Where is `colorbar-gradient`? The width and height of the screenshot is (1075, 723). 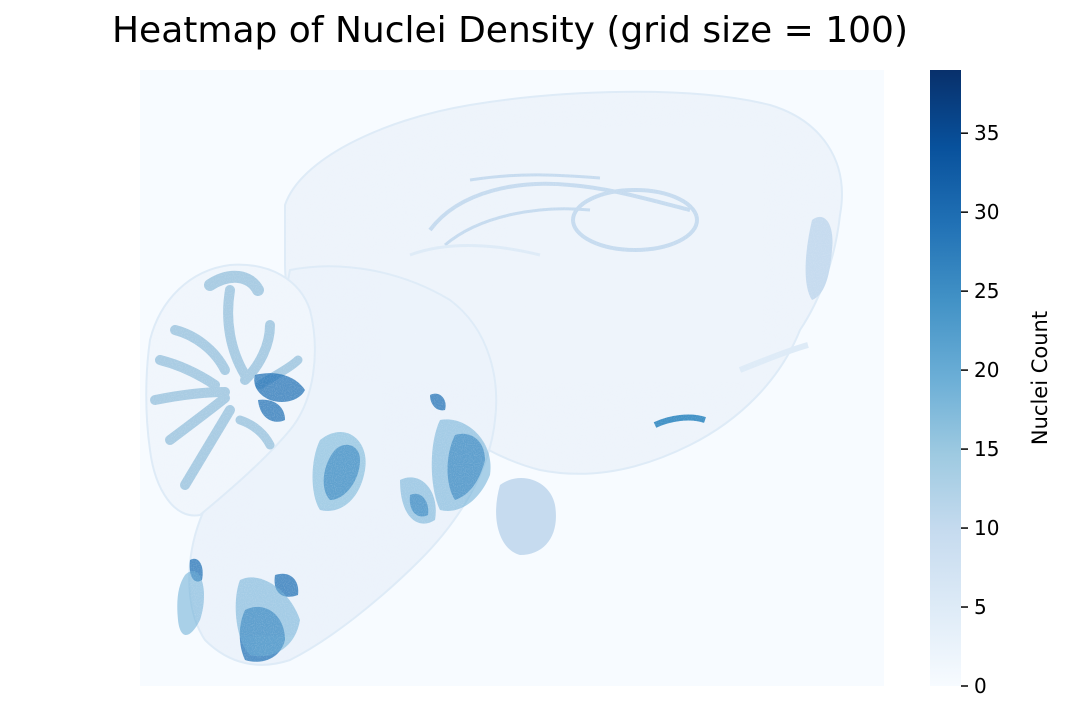 colorbar-gradient is located at coordinates (945, 378).